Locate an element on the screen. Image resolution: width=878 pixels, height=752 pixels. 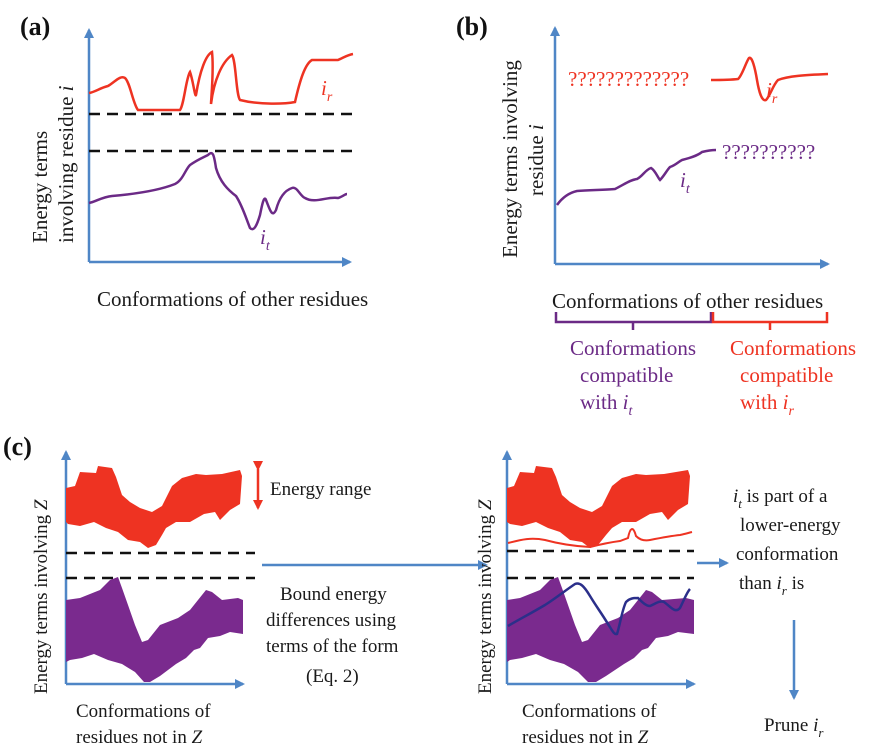
panel-b-purple-bracket-line2: compatible is located at coordinates (626, 375).